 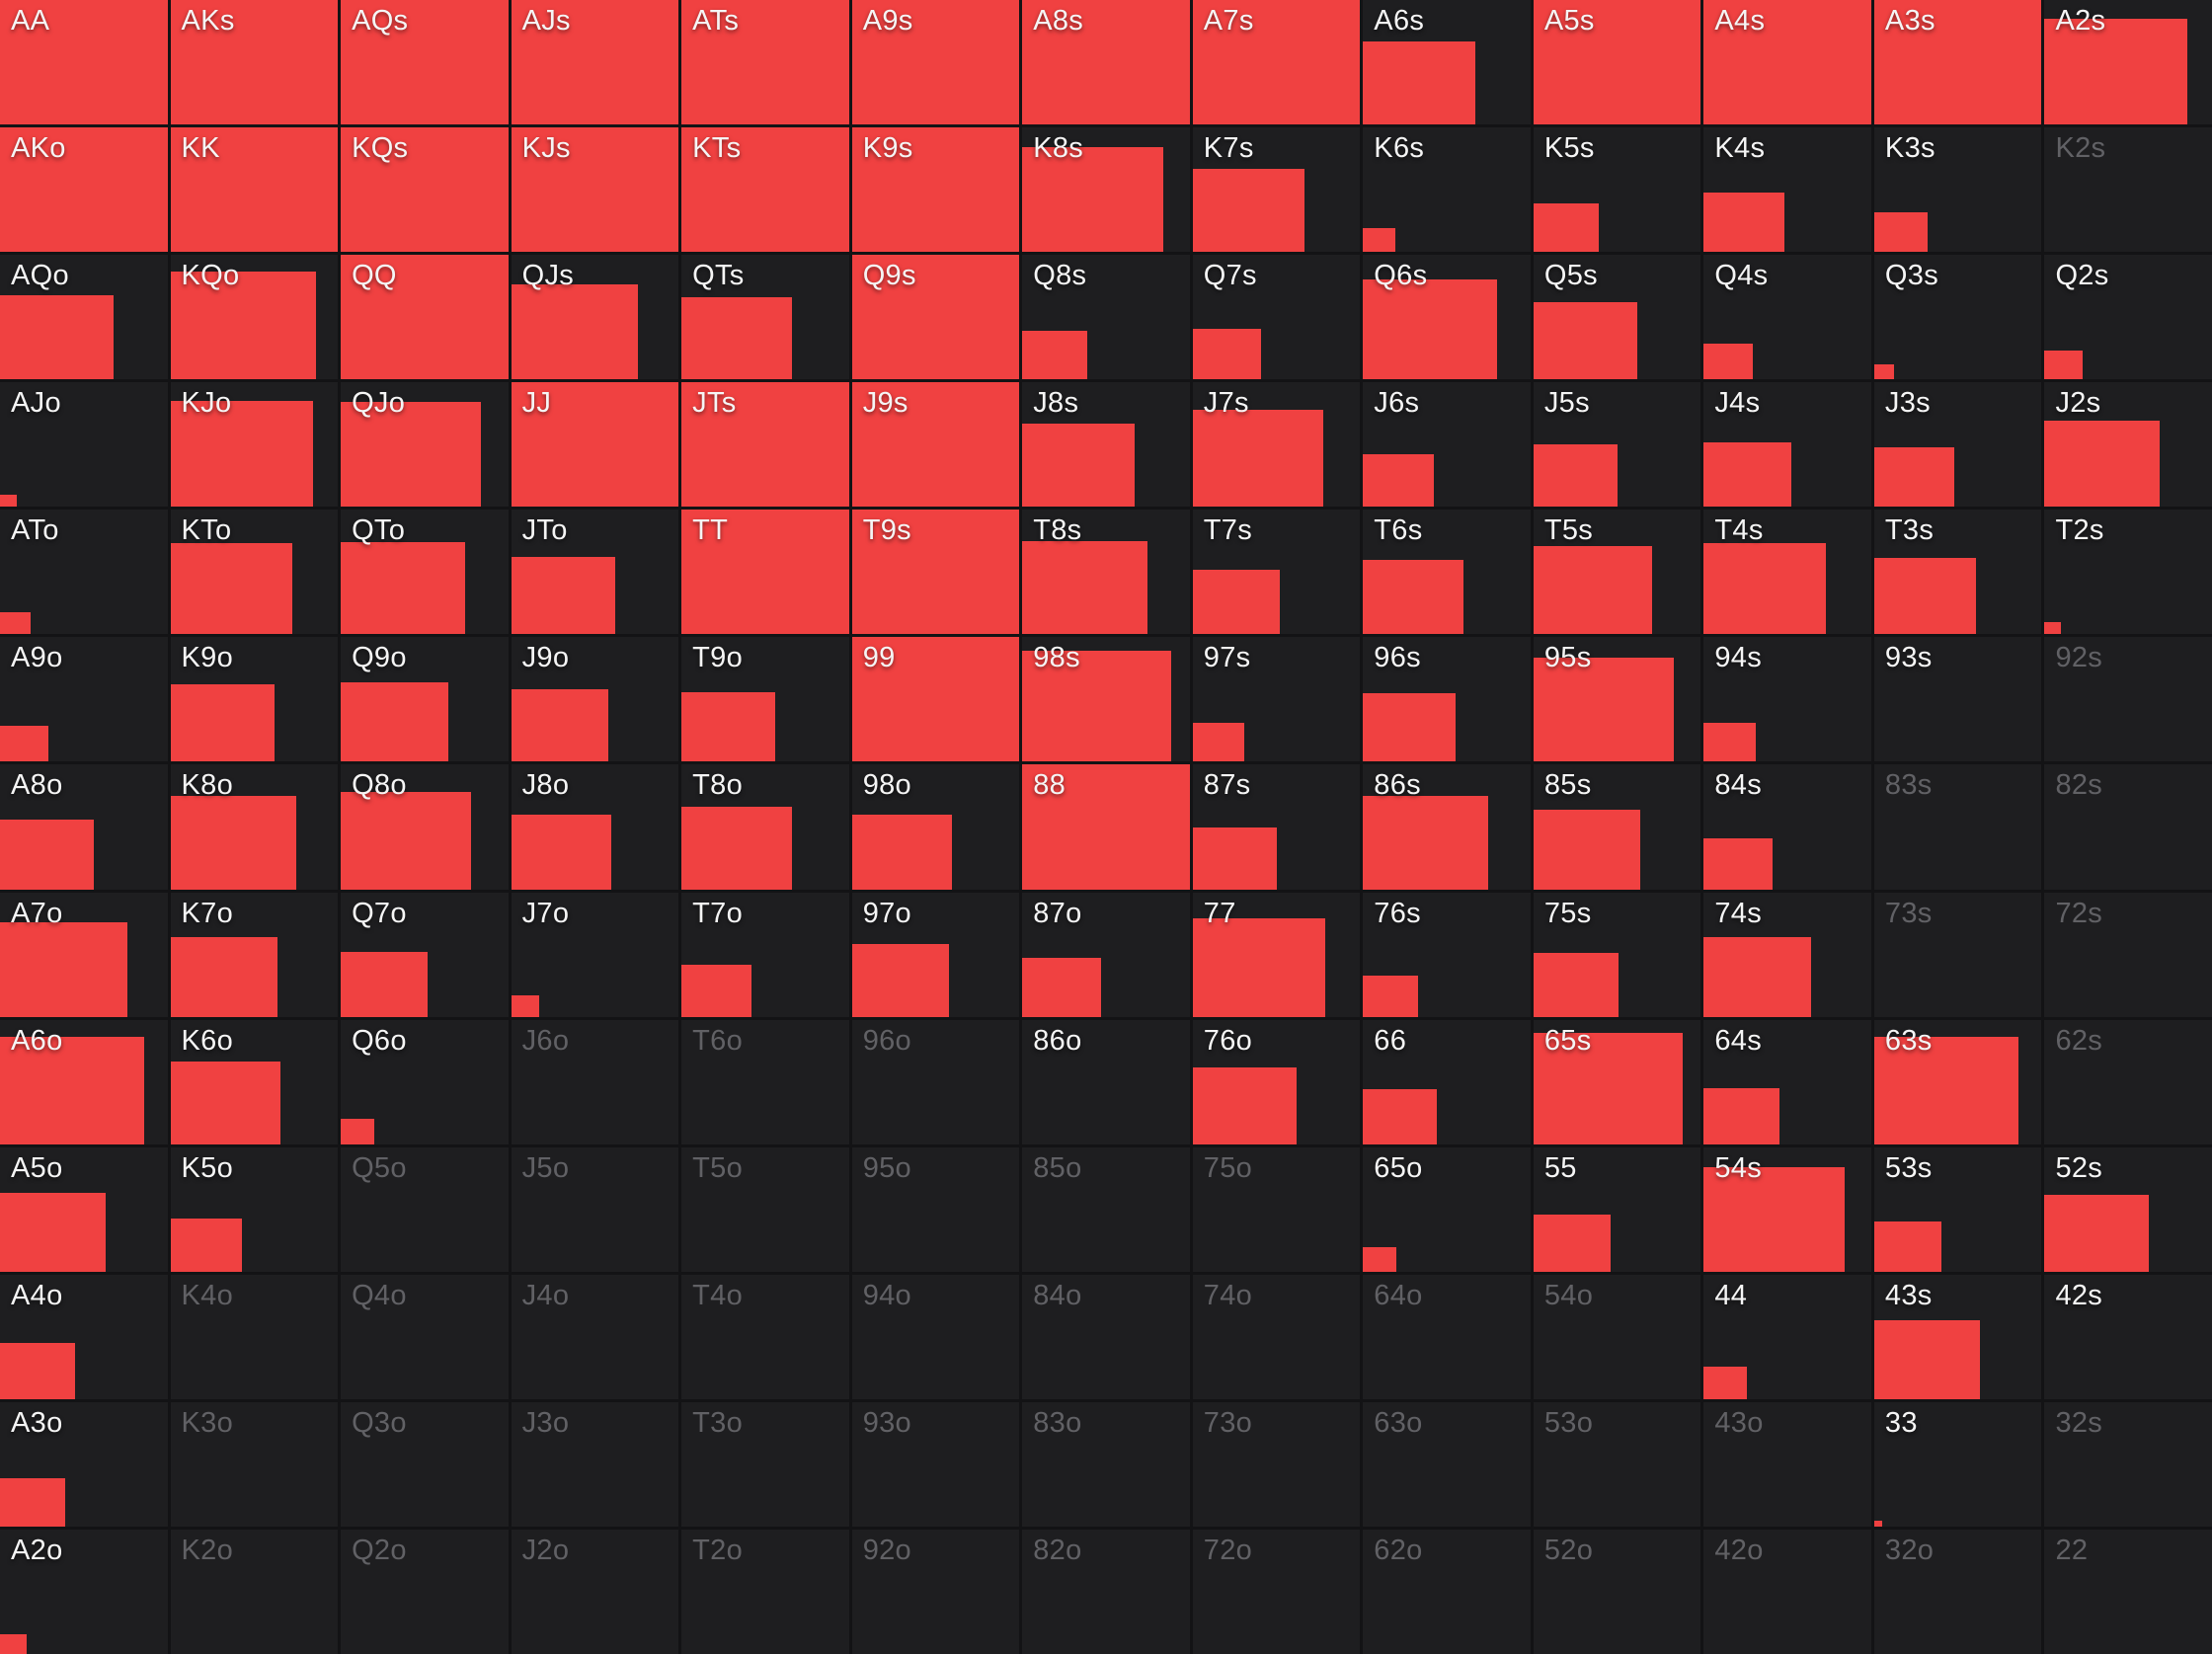 I want to click on cell-K5o: K5o, so click(x=254, y=1209).